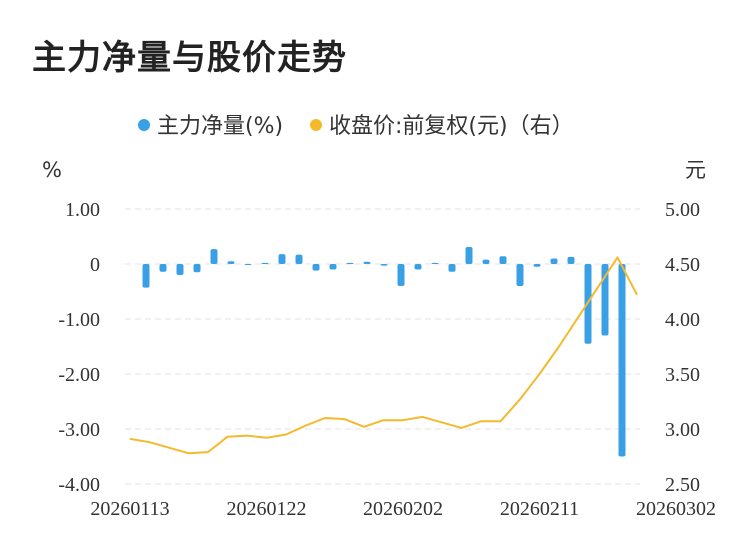 This screenshot has height=558, width=750. Describe the element at coordinates (79, 430) in the screenshot. I see `left-axis-tick-label: -3.00` at that location.